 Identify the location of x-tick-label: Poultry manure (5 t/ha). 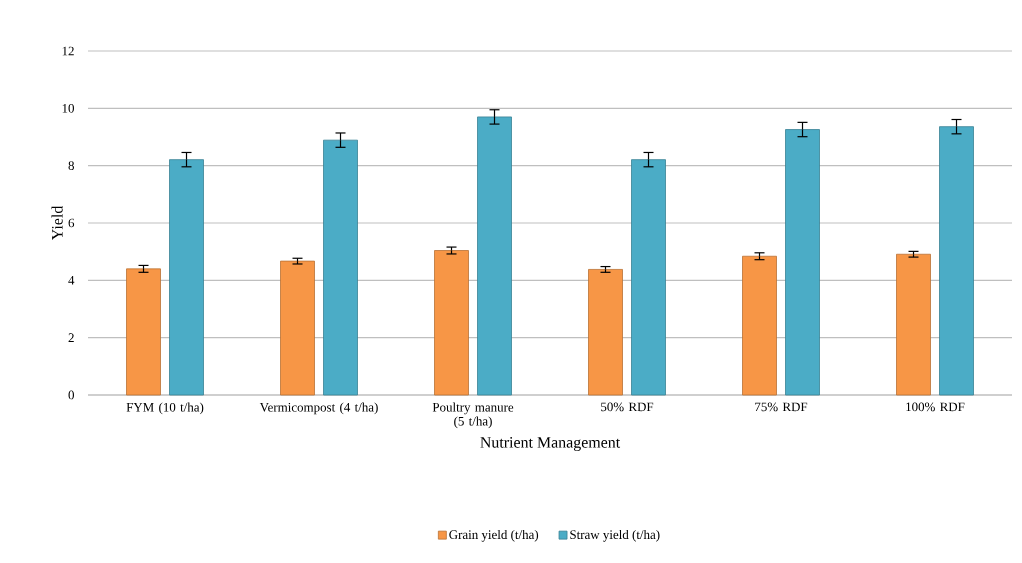
(473, 415).